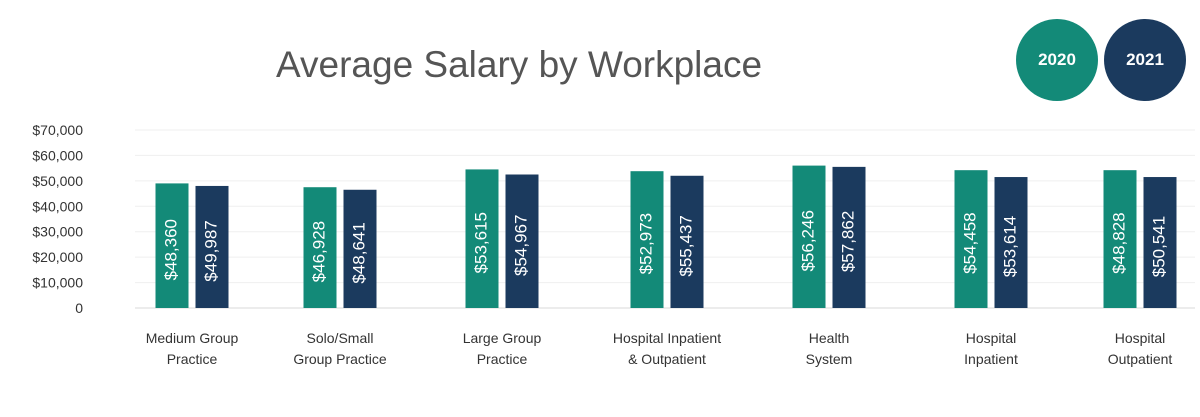 The image size is (1200, 417). Describe the element at coordinates (645, 243) in the screenshot. I see `bar-value-label: $52,973` at that location.